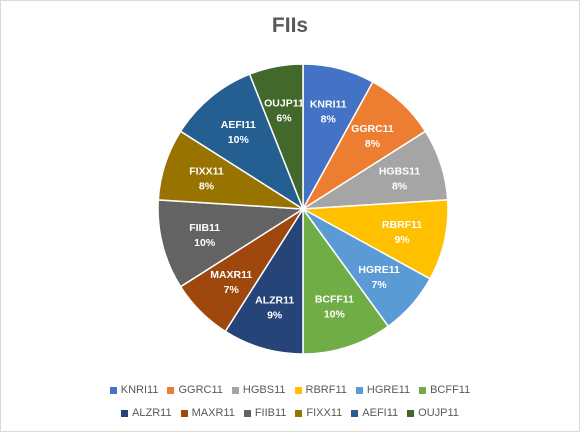 The image size is (580, 432). What do you see at coordinates (270, 413) in the screenshot?
I see `legend-label: FIIB11` at bounding box center [270, 413].